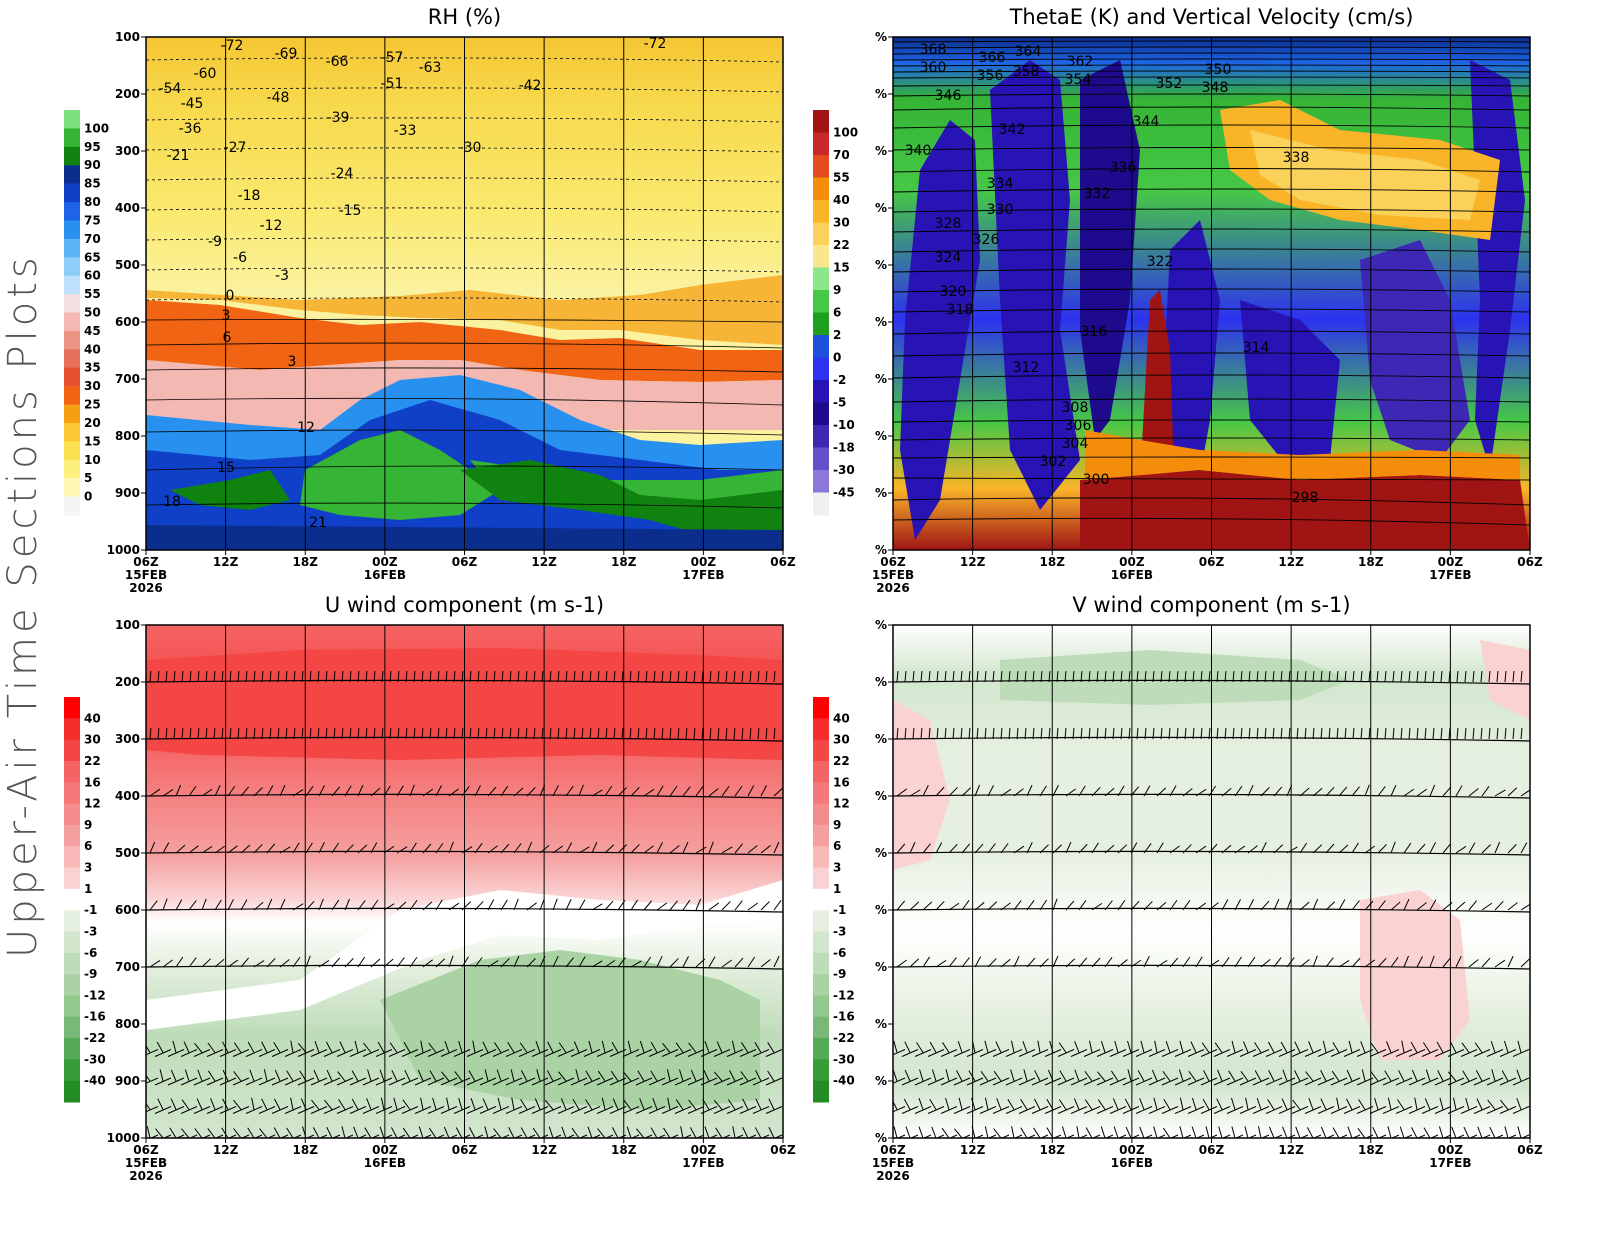  I want to click on thetae-contour-label: 366, so click(992, 58).